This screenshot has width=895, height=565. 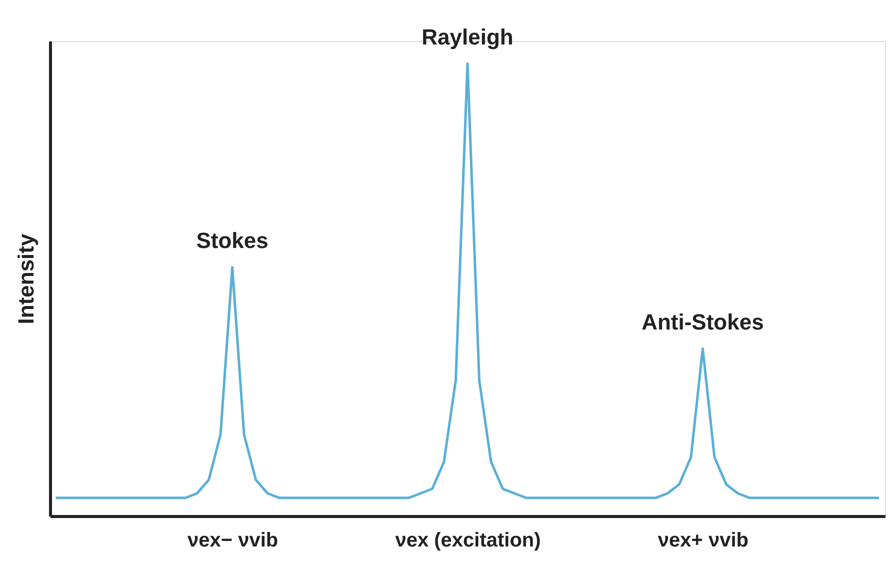 I want to click on annotation: Rayleigh, so click(x=468, y=37).